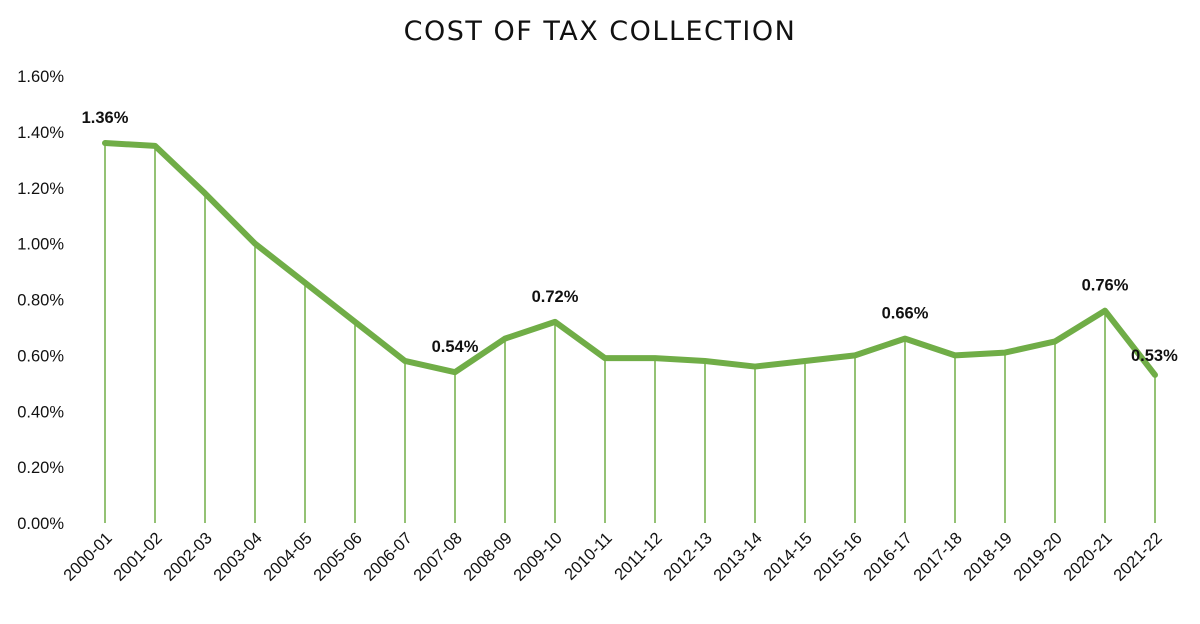  I want to click on x-tick-label: 2011-12, so click(638, 556).